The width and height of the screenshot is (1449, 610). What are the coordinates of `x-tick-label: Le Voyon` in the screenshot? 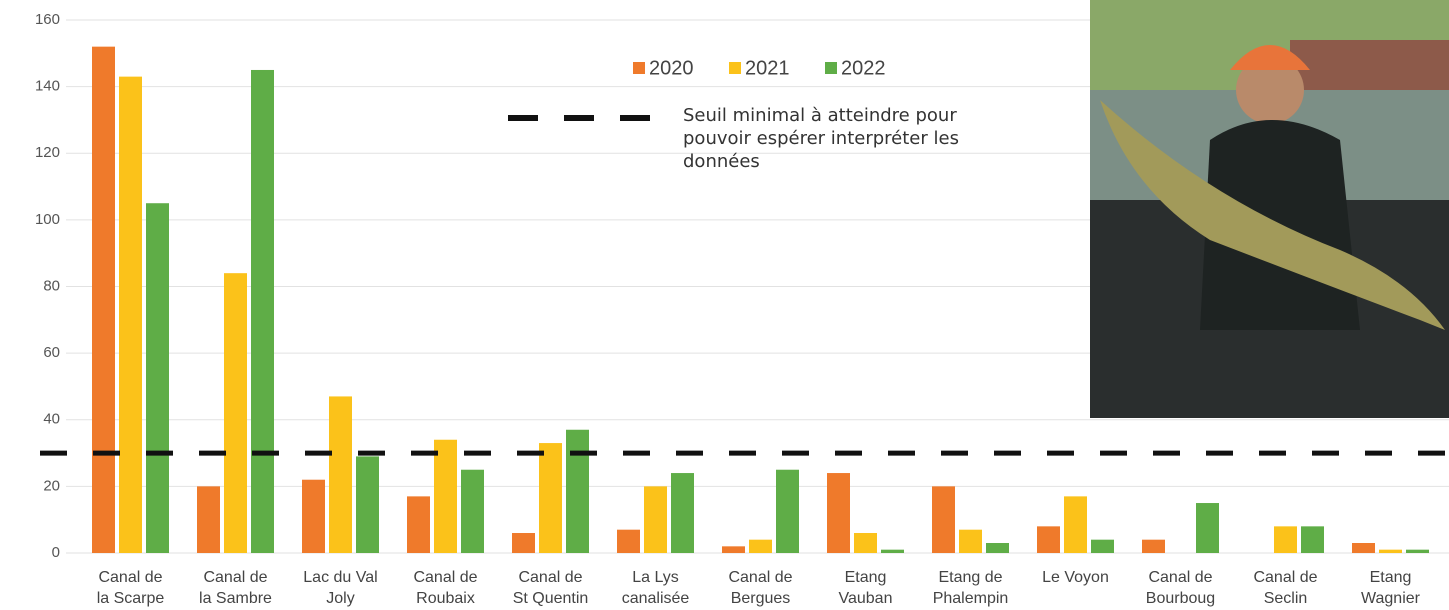 It's located at (1075, 577).